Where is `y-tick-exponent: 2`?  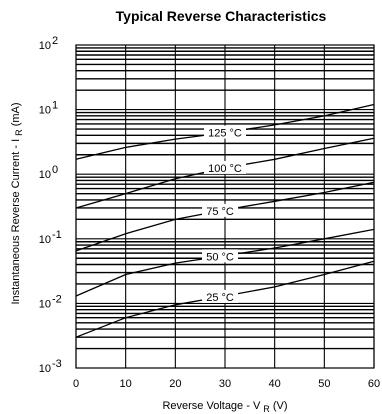 y-tick-exponent: 2 is located at coordinates (55, 41).